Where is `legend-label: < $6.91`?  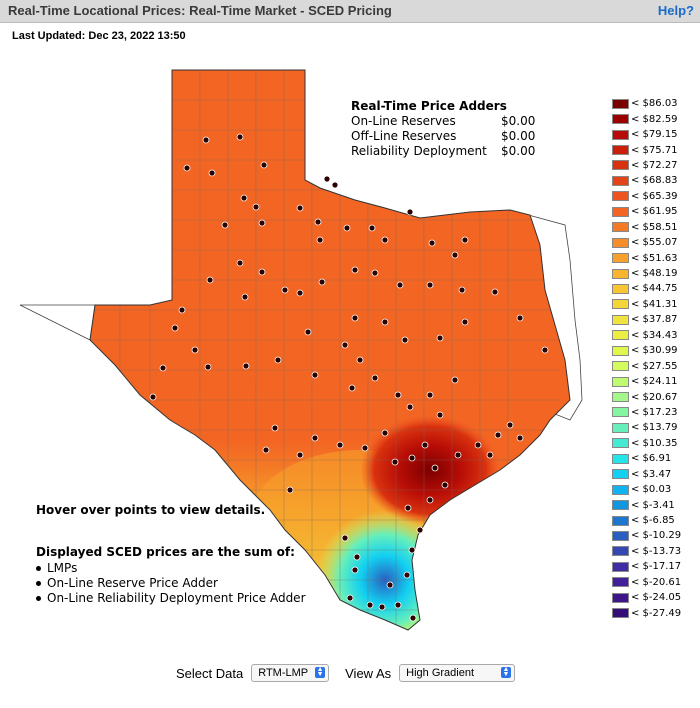
legend-label: < $6.91 is located at coordinates (651, 459).